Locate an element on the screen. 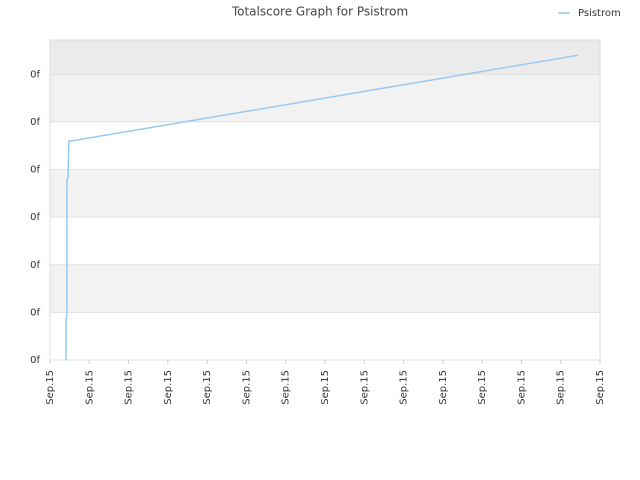  chart-title: Totalscore Graph for Psistrom is located at coordinates (319, 12).